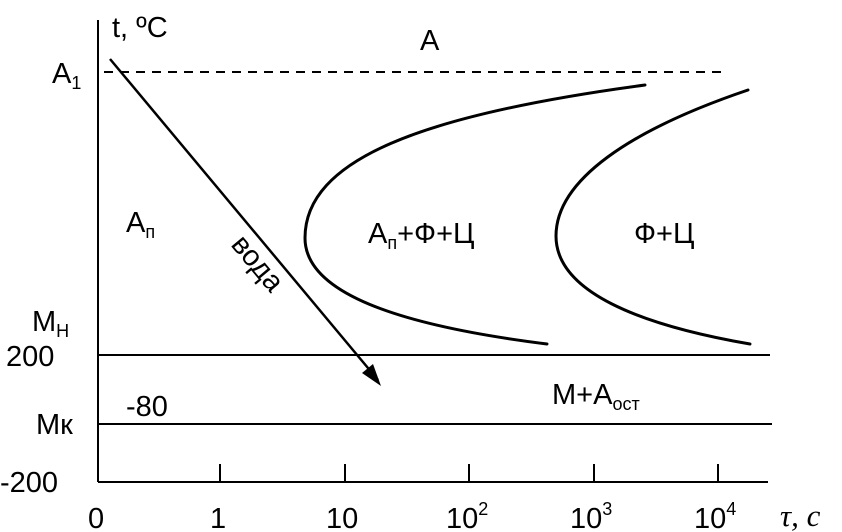 Image resolution: width=842 pixels, height=532 pixels. Describe the element at coordinates (421, 235) in the screenshot. I see `region-mixed: Ап+Ф+Ц` at that location.